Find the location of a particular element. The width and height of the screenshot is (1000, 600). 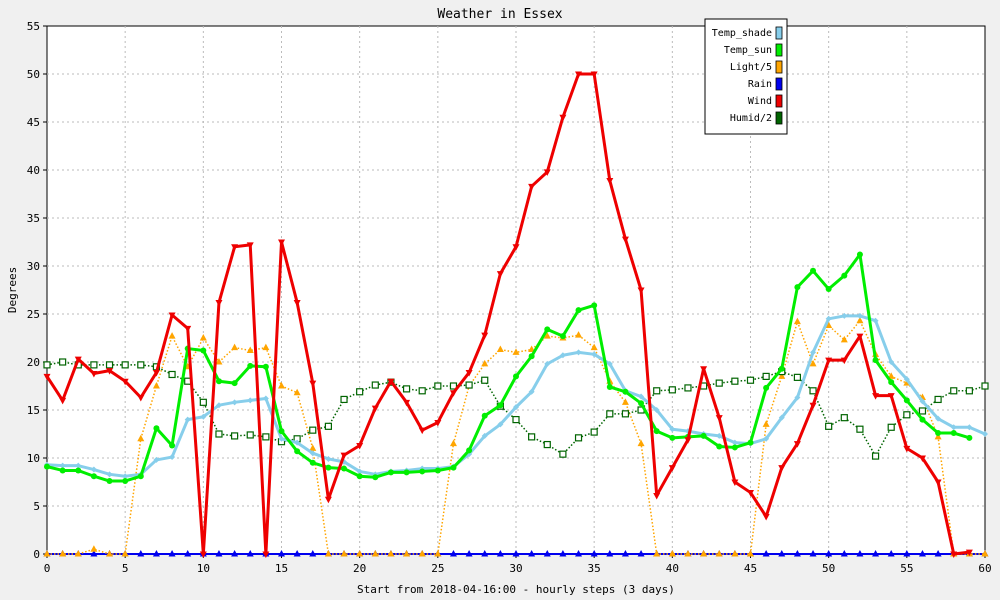

y-axis-label: Degrees is located at coordinates (12, 290).